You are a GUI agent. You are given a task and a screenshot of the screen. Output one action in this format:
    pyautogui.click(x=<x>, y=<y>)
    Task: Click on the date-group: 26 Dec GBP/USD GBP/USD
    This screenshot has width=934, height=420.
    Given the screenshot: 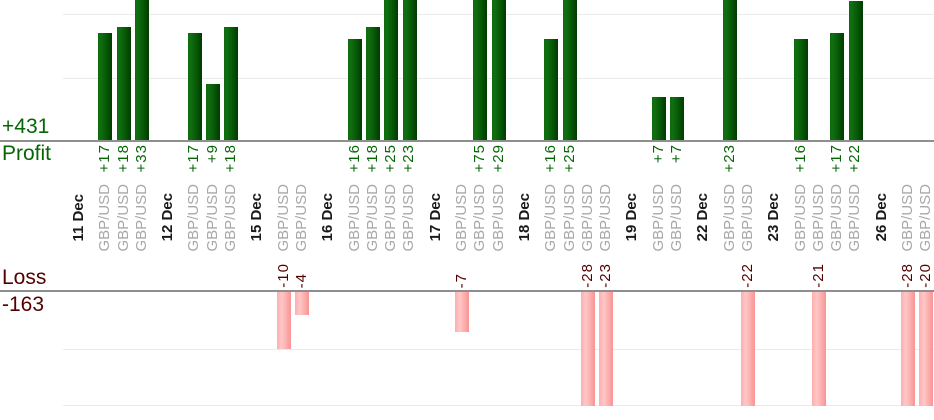 What is the action you would take?
    pyautogui.click(x=899, y=217)
    